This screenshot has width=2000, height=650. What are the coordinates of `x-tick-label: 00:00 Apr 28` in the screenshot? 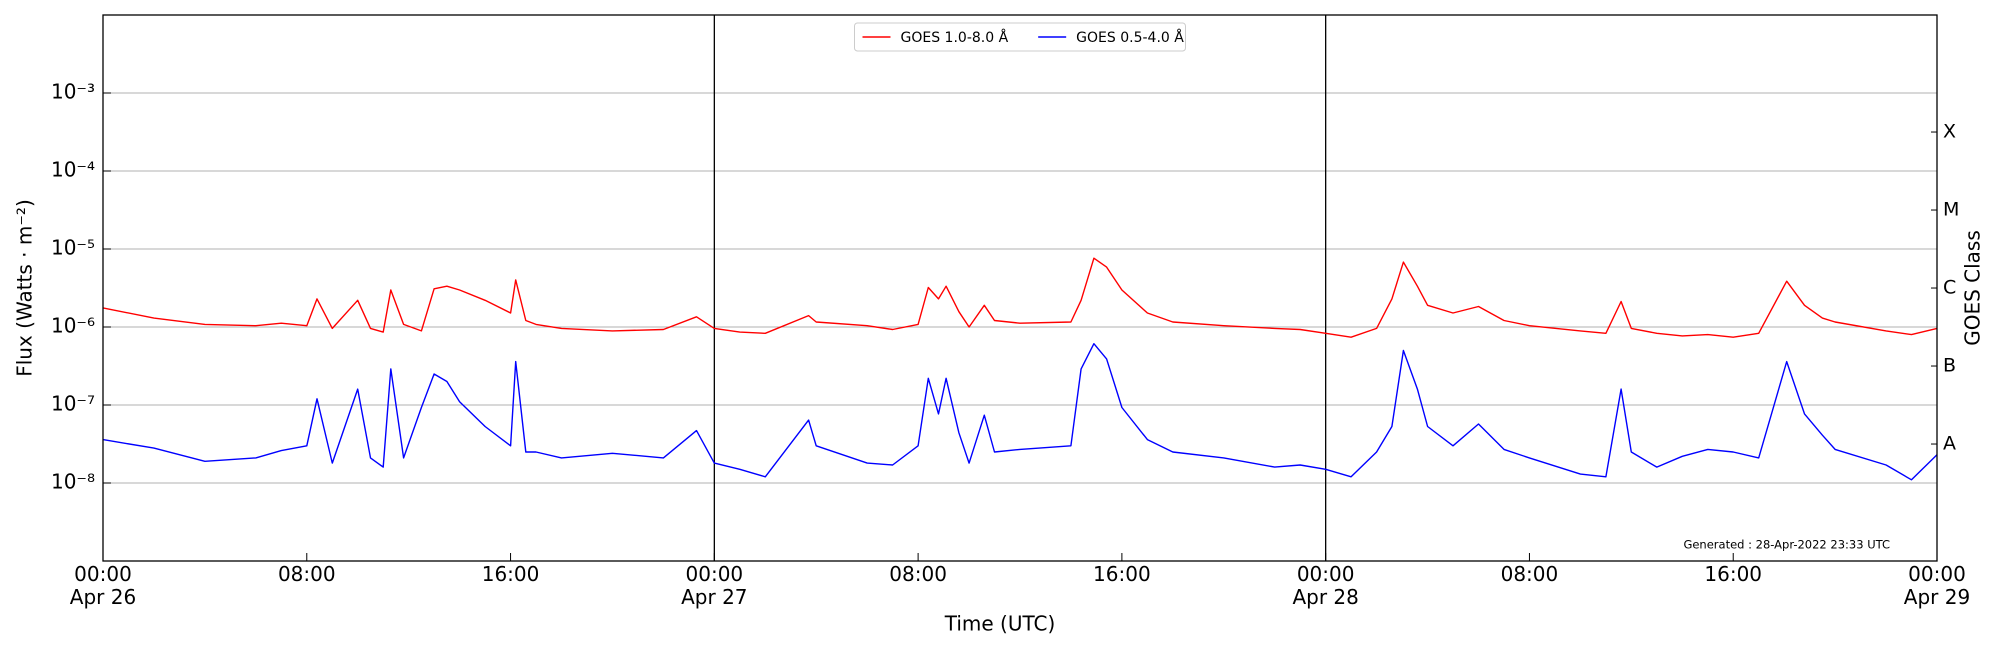 It's located at (1325, 585).